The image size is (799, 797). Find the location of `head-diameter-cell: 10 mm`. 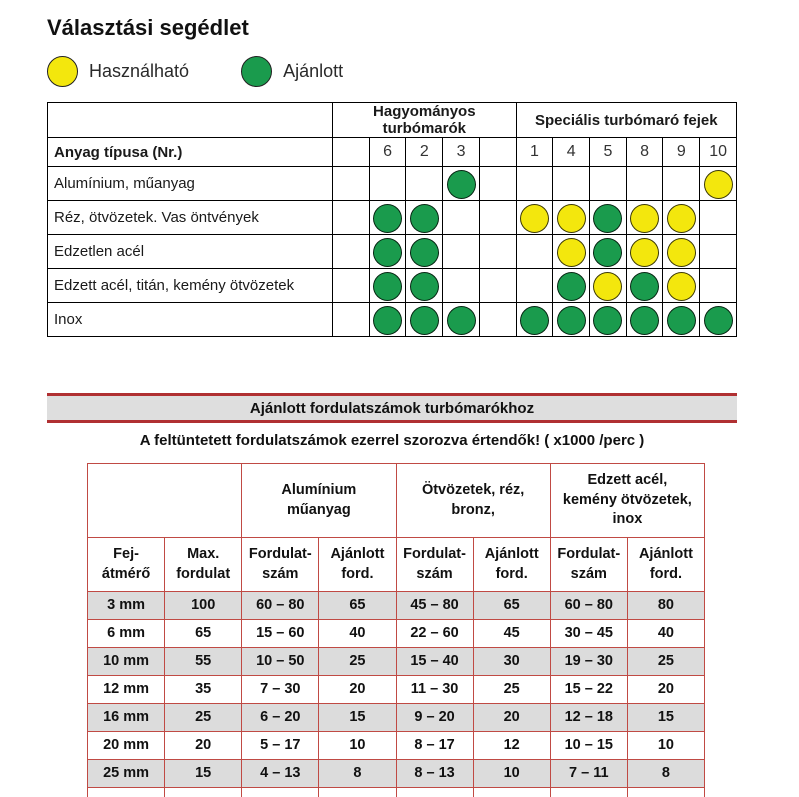

head-diameter-cell: 10 mm is located at coordinates (126, 661).